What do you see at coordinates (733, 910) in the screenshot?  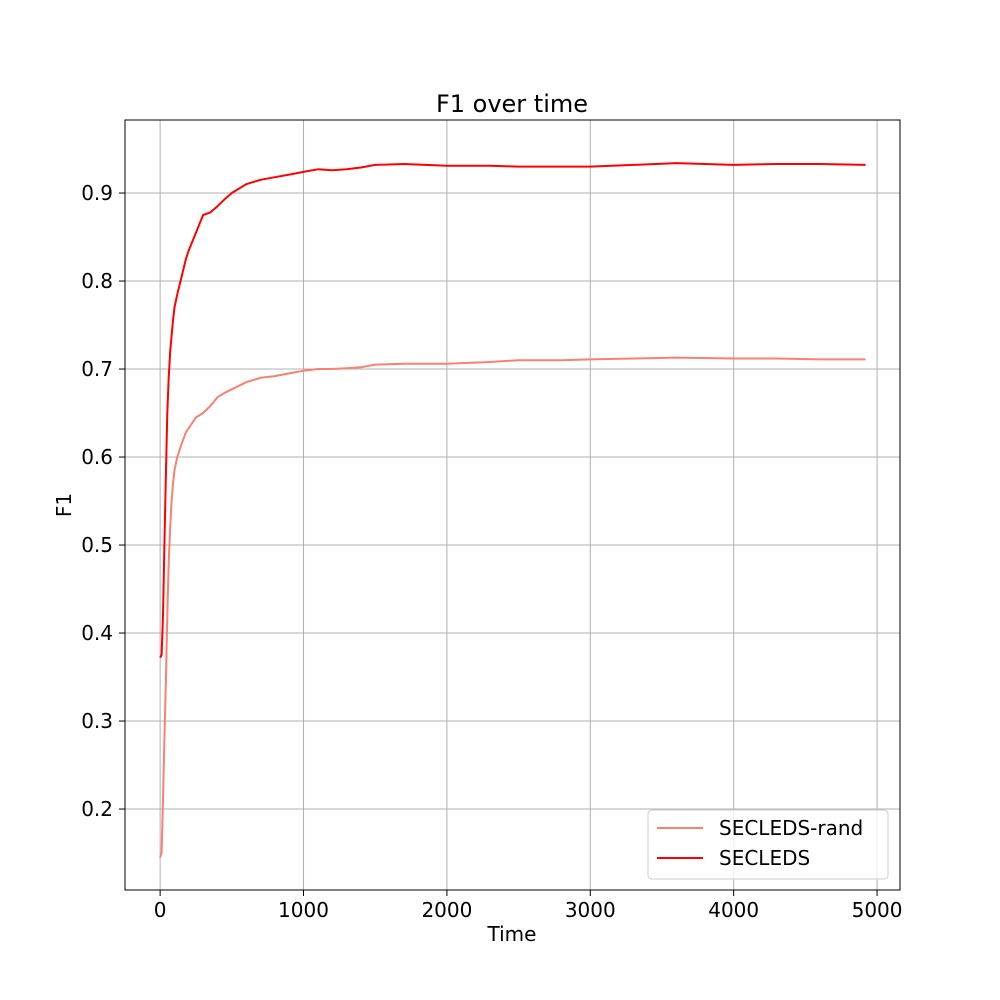 I see `x-tick-label: 4000` at bounding box center [733, 910].